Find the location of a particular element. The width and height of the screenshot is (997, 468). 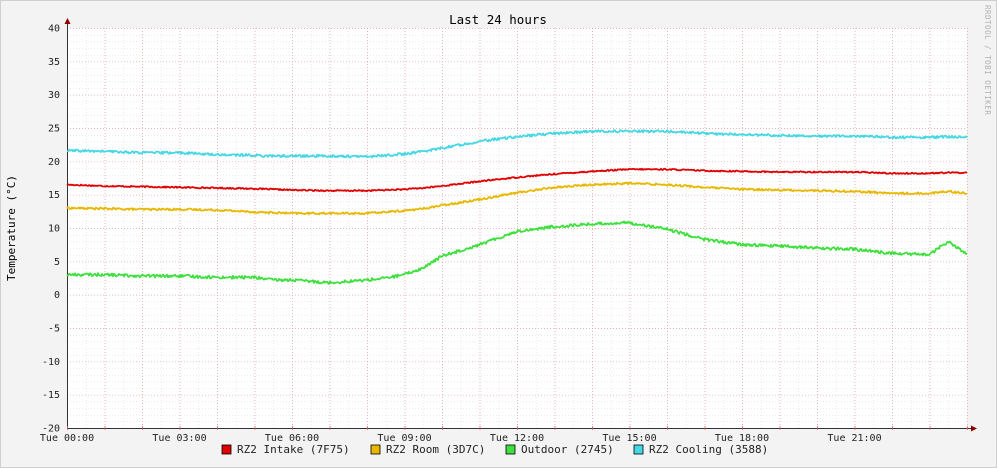

y-tick-label: 25 is located at coordinates (54, 129).